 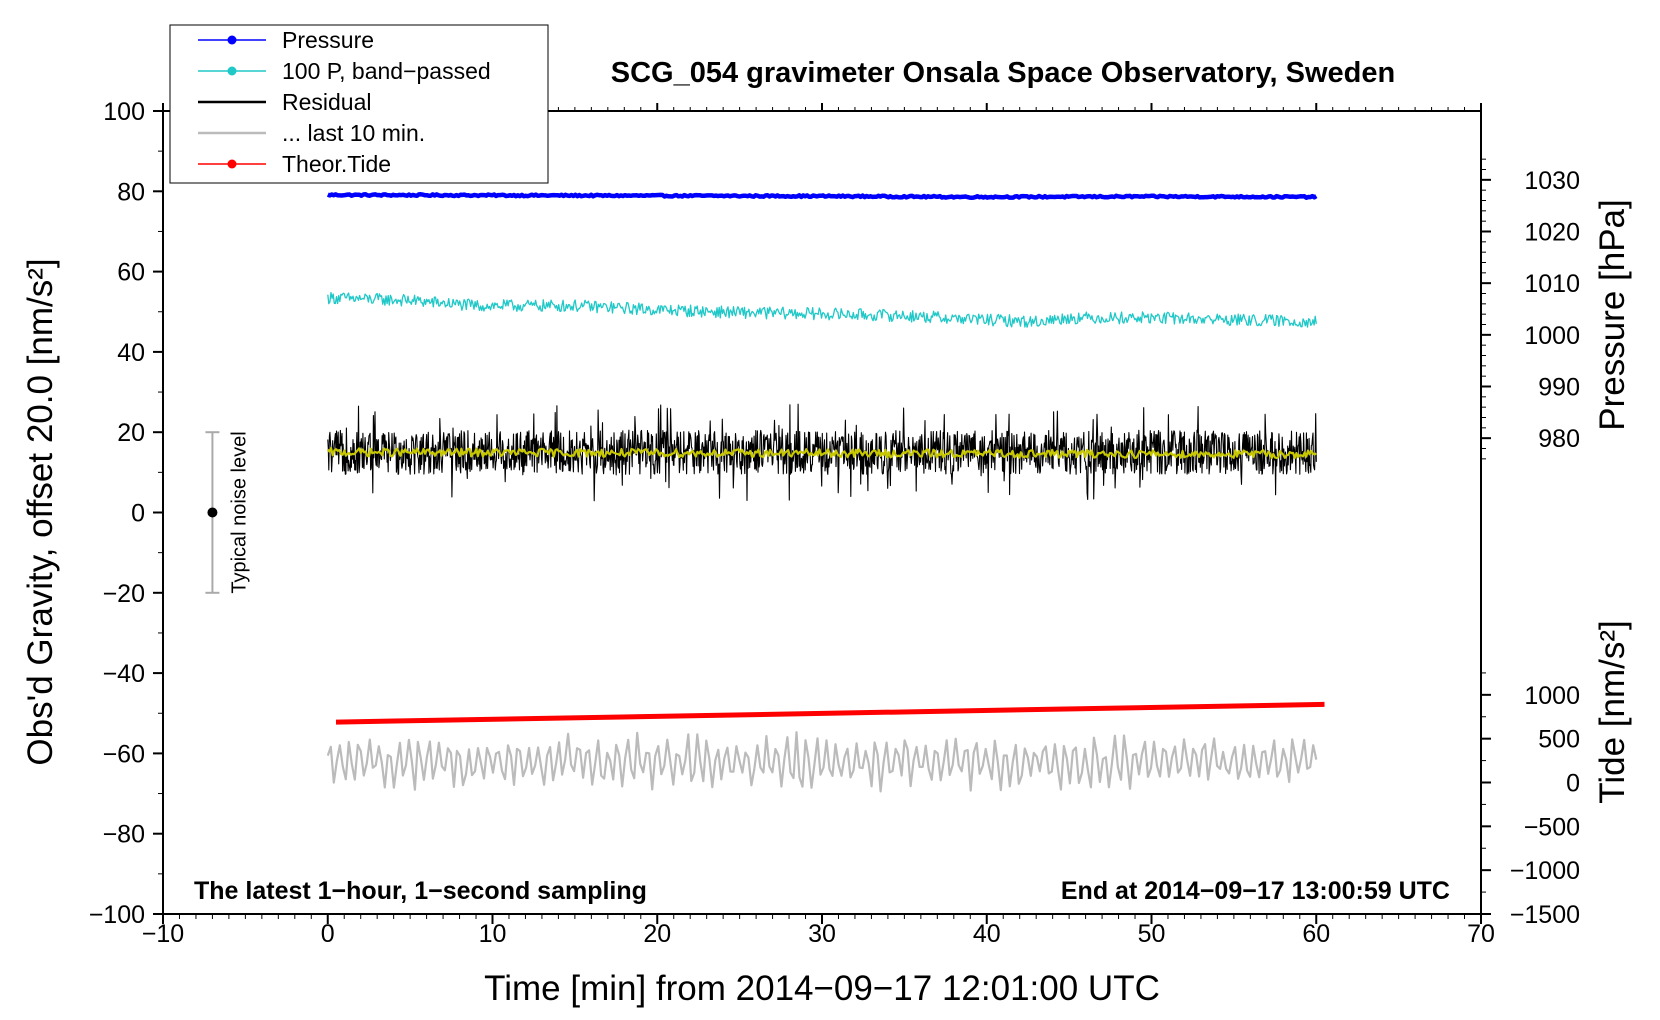 I want to click on legend-label: Residual, so click(x=327, y=102).